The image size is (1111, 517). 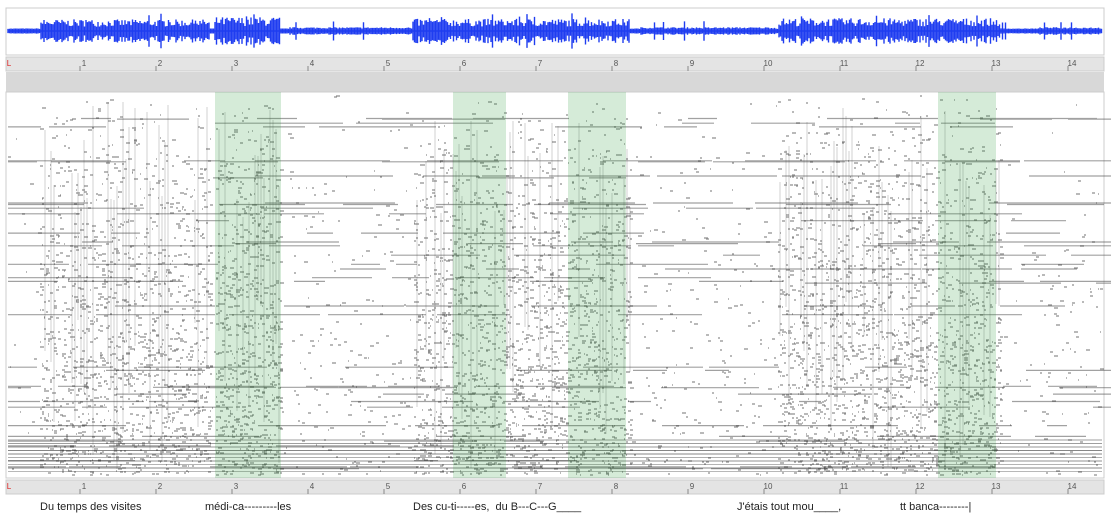 What do you see at coordinates (248, 507) in the screenshot?
I see `caption: médi-ca---------les` at bounding box center [248, 507].